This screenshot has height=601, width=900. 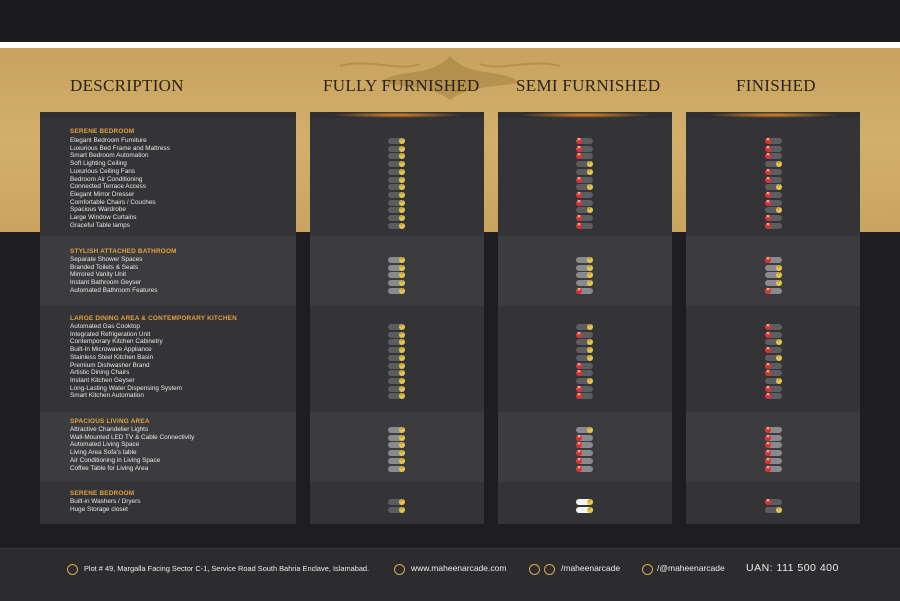 What do you see at coordinates (127, 85) in the screenshot?
I see `header-description: DESCRIPTION` at bounding box center [127, 85].